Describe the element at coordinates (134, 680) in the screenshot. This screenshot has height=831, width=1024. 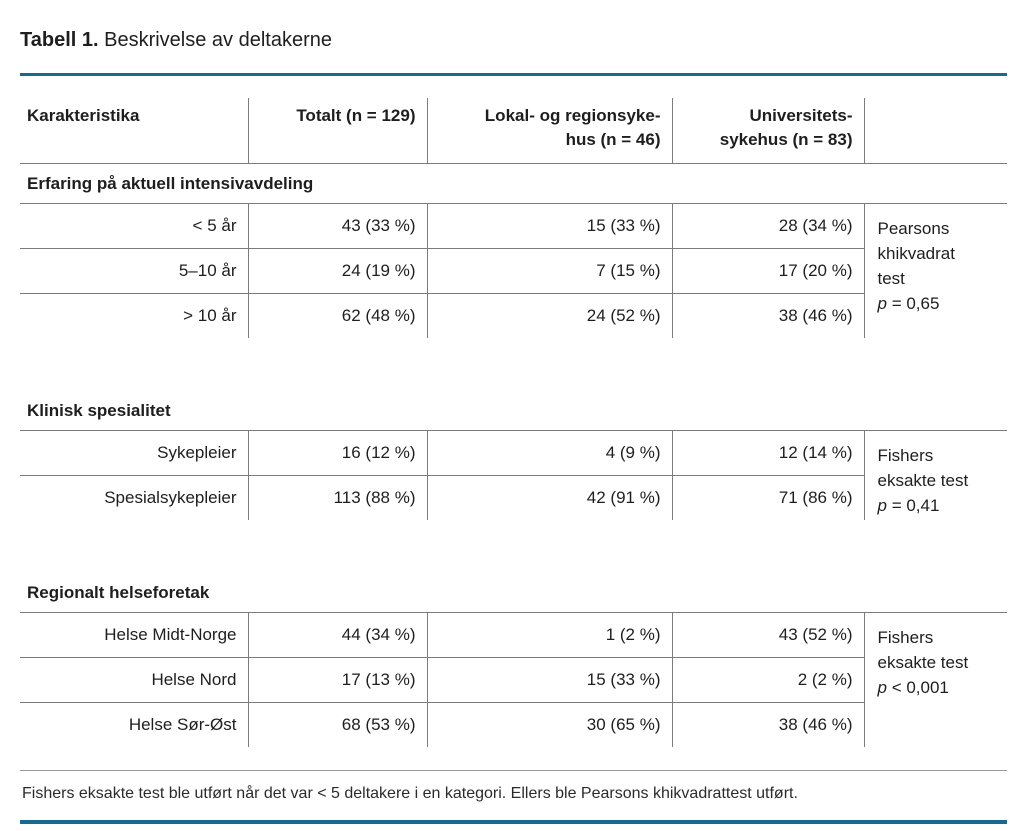
I see `row-label: Helse Nord` at that location.